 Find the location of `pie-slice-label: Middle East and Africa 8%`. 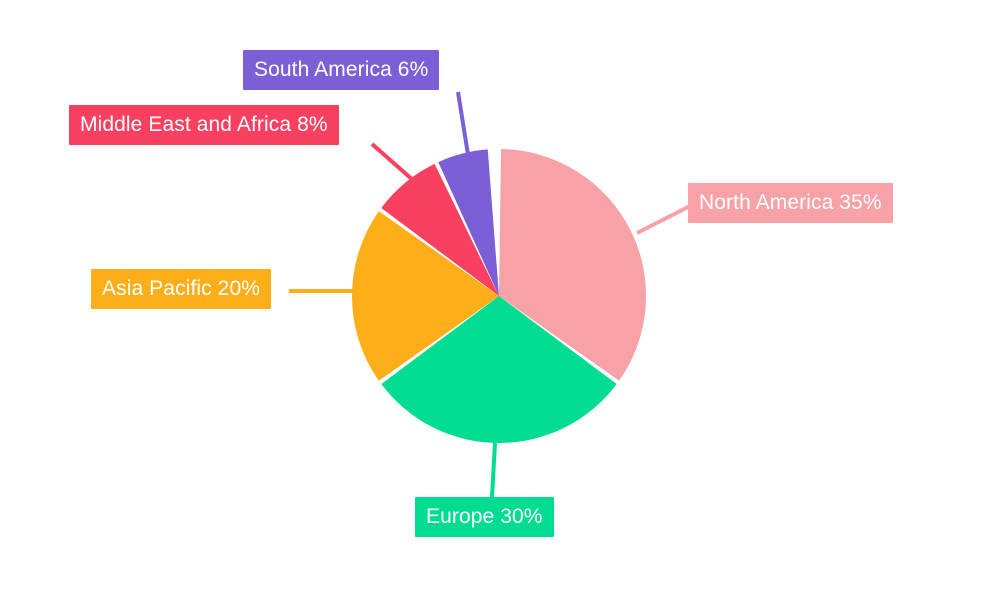

pie-slice-label: Middle East and Africa 8% is located at coordinates (204, 125).